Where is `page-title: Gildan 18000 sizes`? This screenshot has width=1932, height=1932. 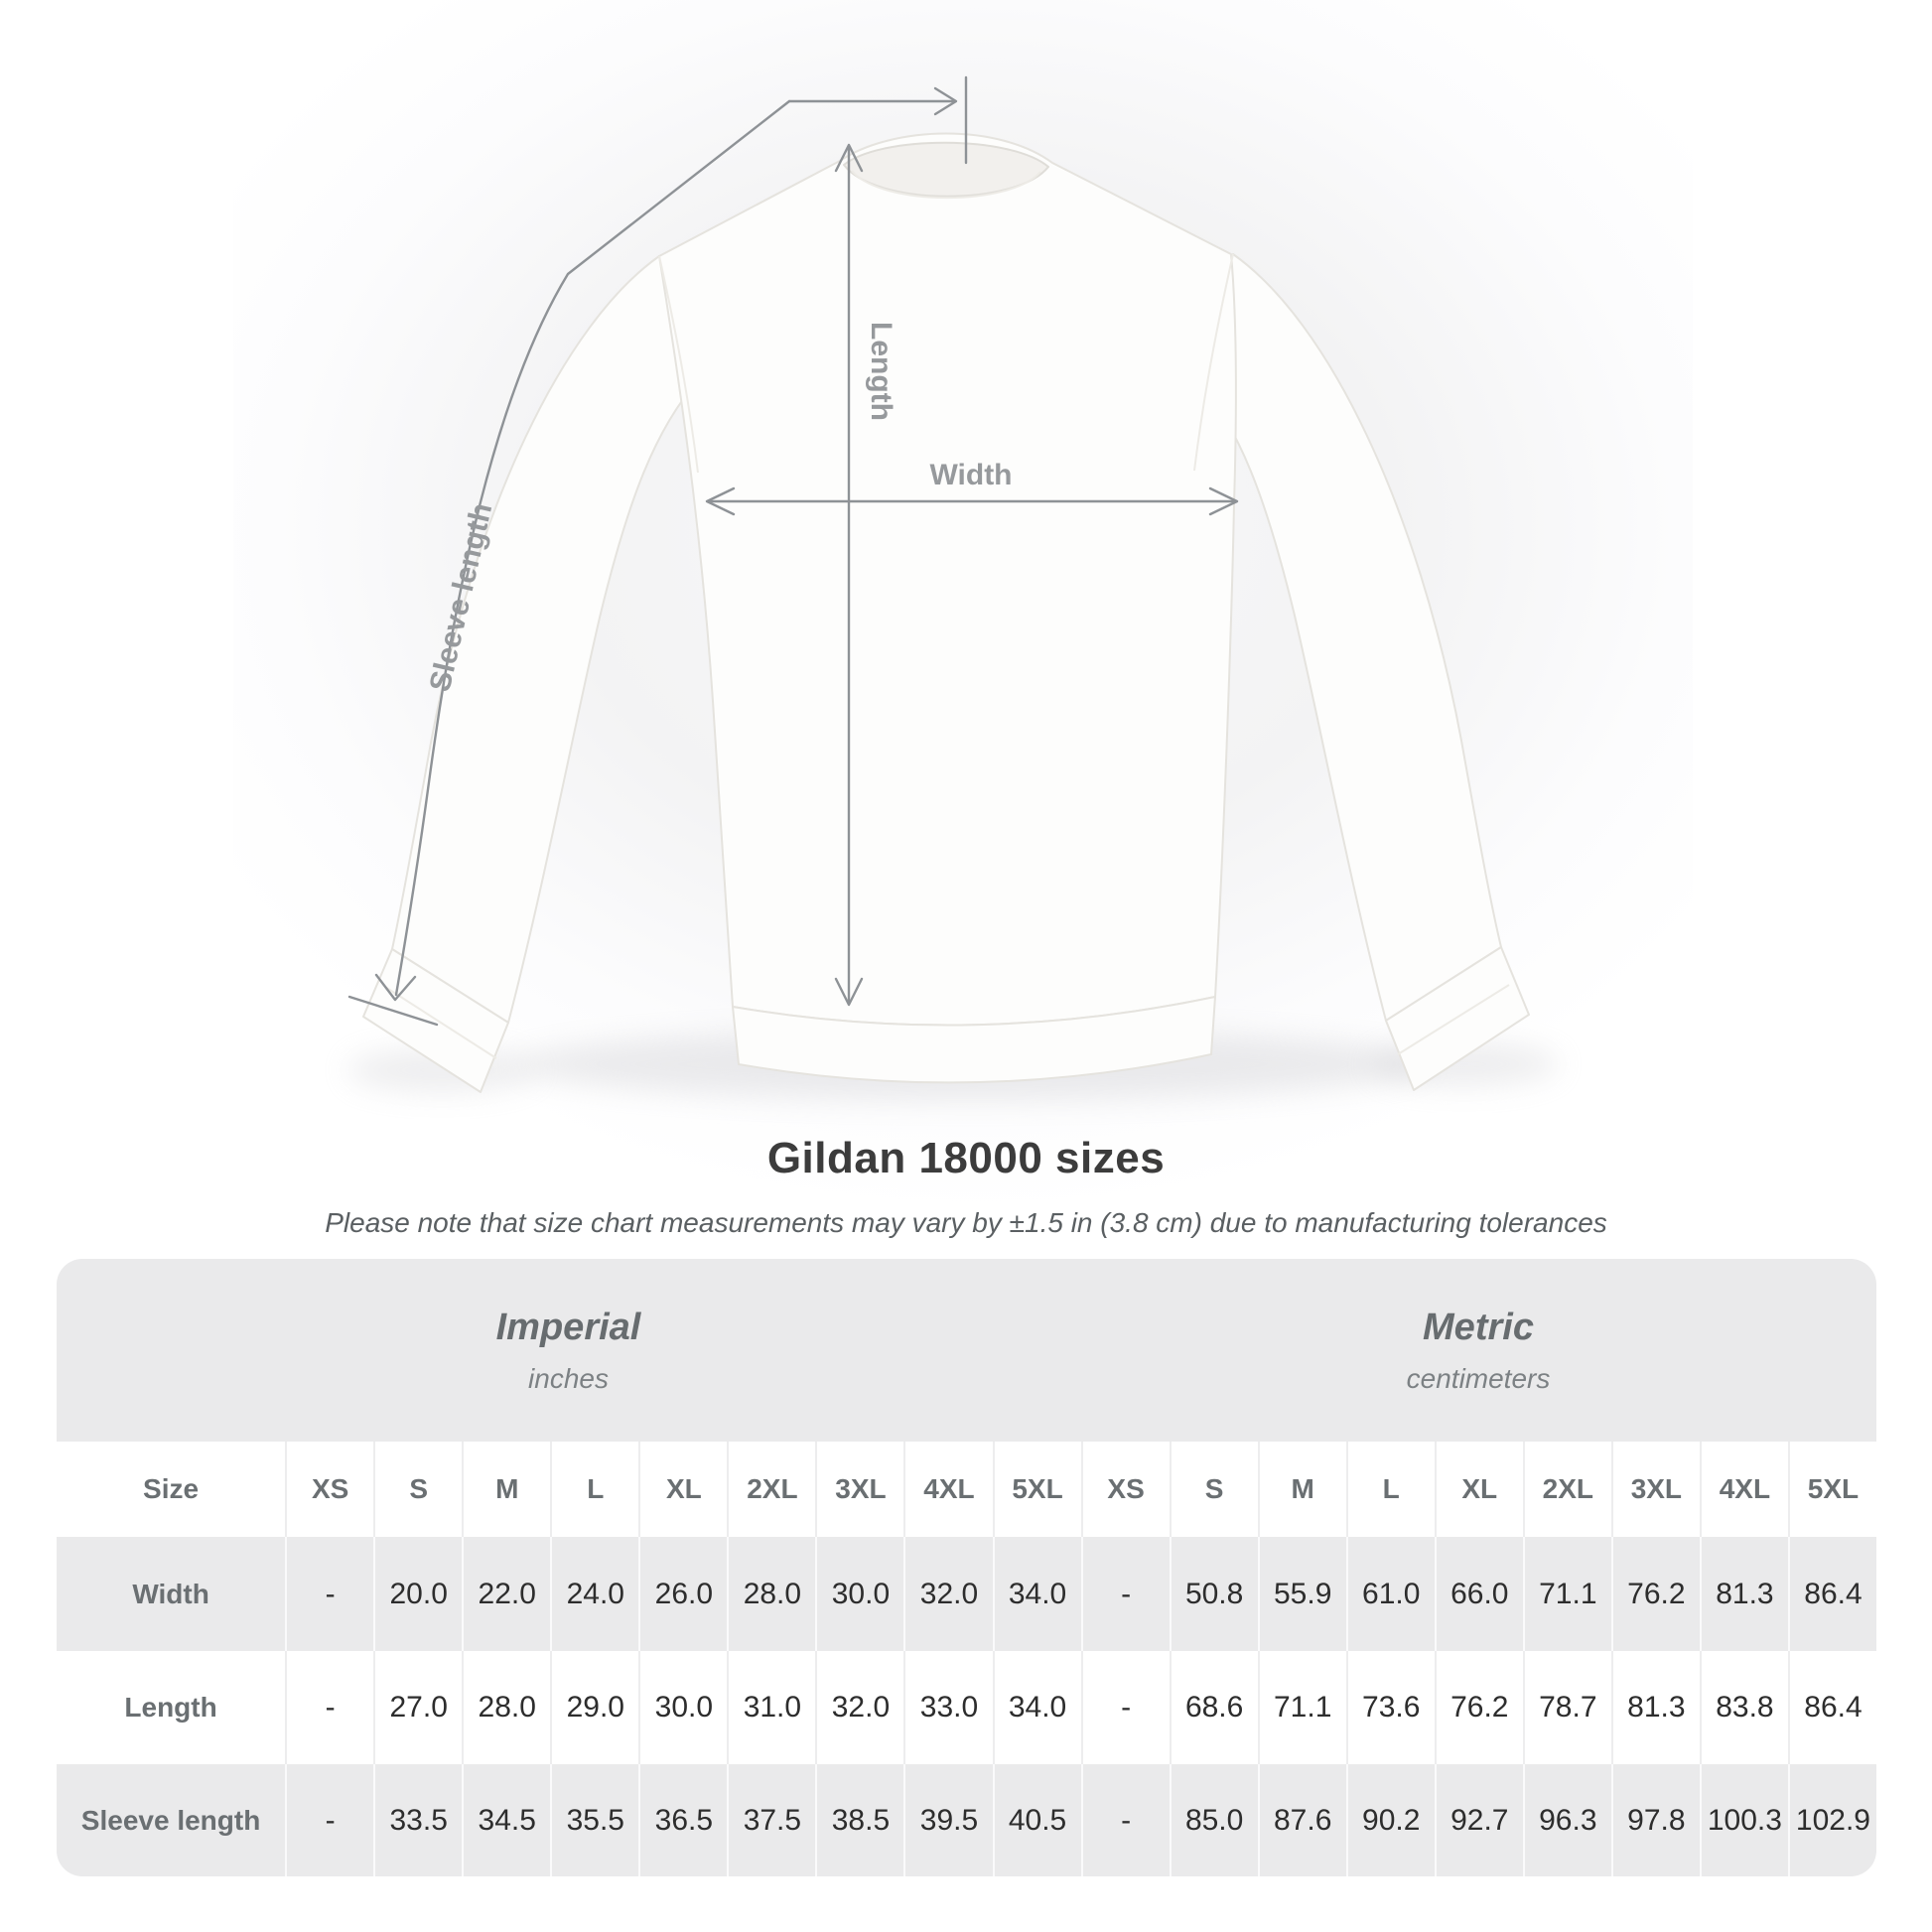
page-title: Gildan 18000 sizes is located at coordinates (966, 1158).